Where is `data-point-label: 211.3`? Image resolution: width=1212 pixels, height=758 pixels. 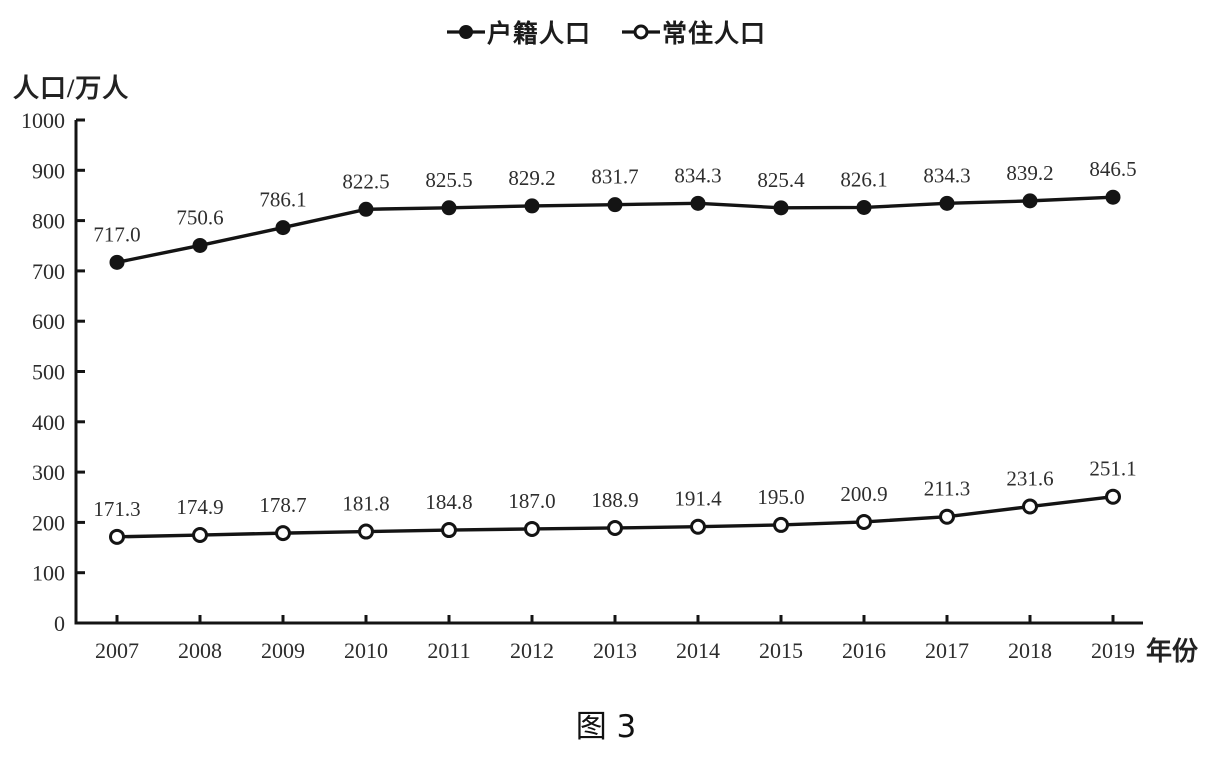 data-point-label: 211.3 is located at coordinates (947, 489).